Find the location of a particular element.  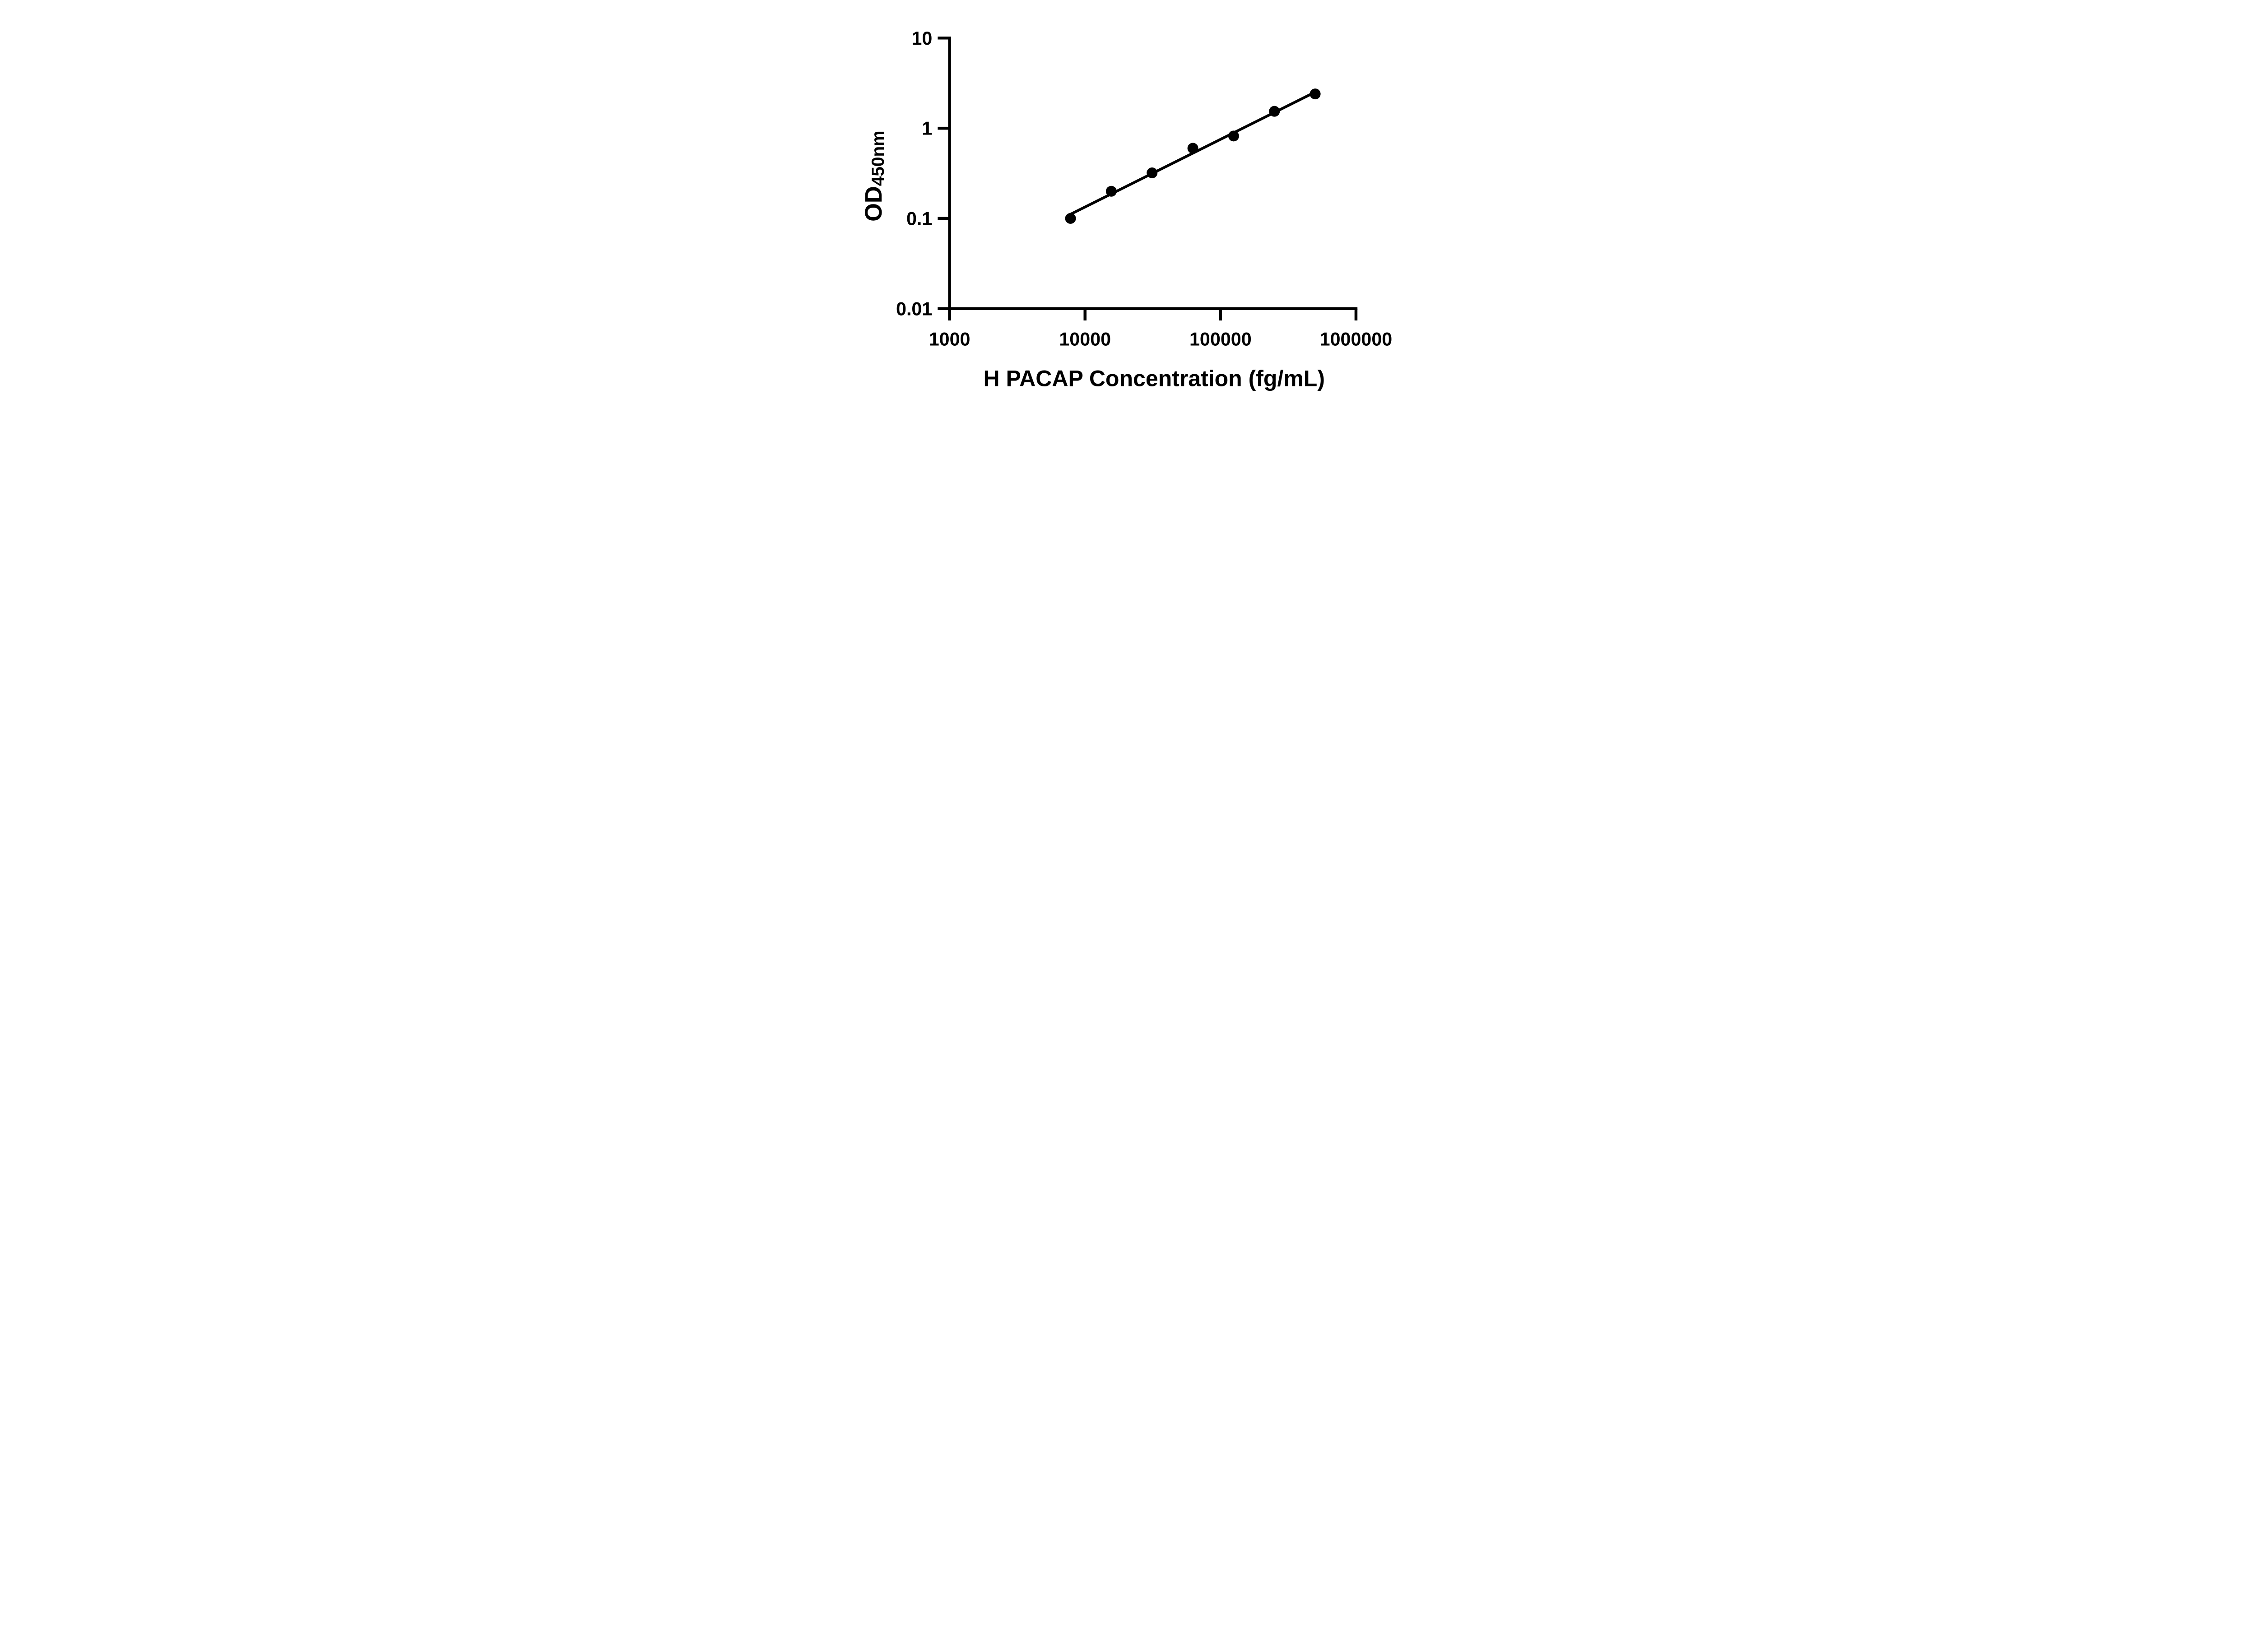

y-tick-label-0.01: 0.01 is located at coordinates (914, 308).